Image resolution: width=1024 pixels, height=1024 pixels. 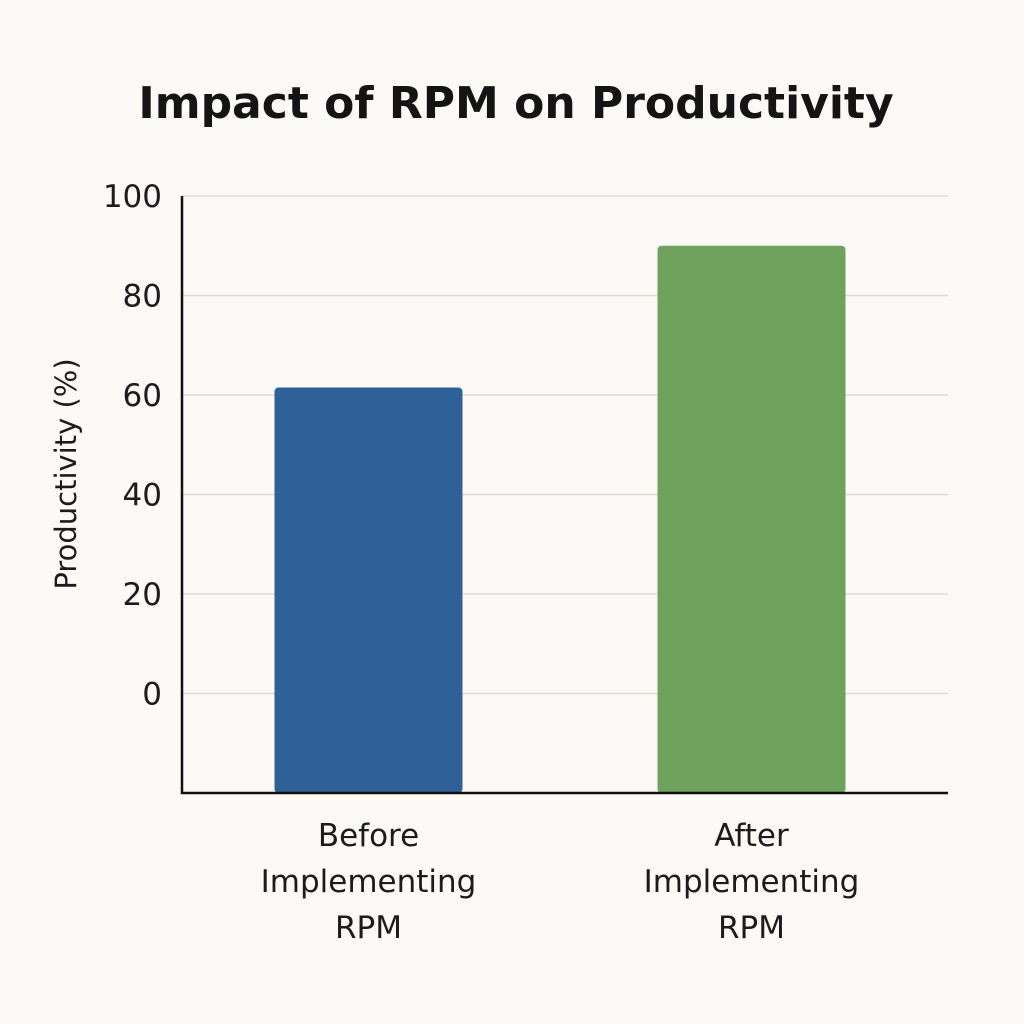 I want to click on y-tick-label: 80, so click(x=142, y=297).